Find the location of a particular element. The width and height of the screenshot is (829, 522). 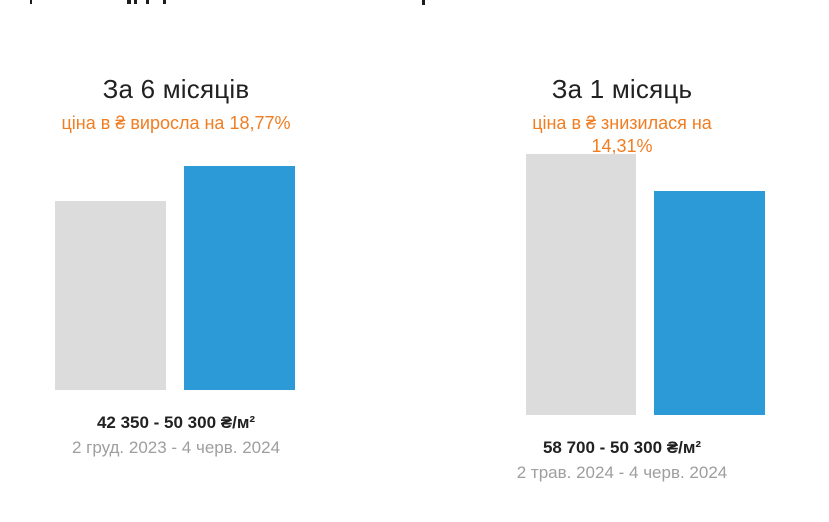

price-range-label: 42 350 - 50 300 ₴/м² is located at coordinates (176, 422).